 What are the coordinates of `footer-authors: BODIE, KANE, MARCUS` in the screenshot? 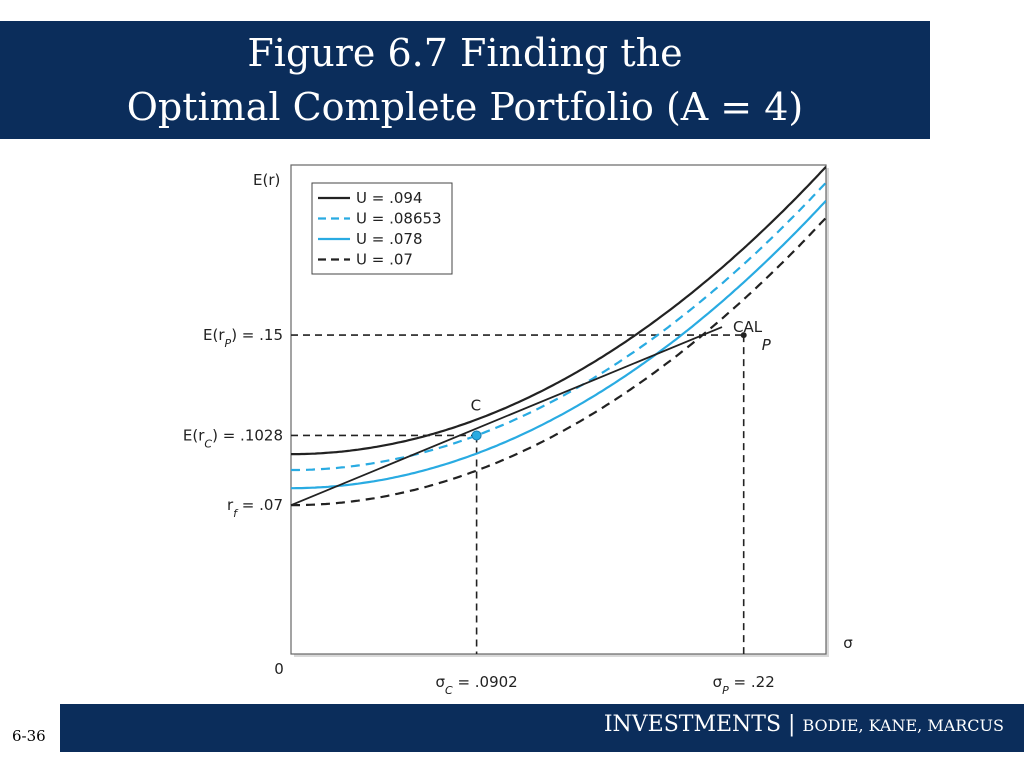 It's located at (903, 725).